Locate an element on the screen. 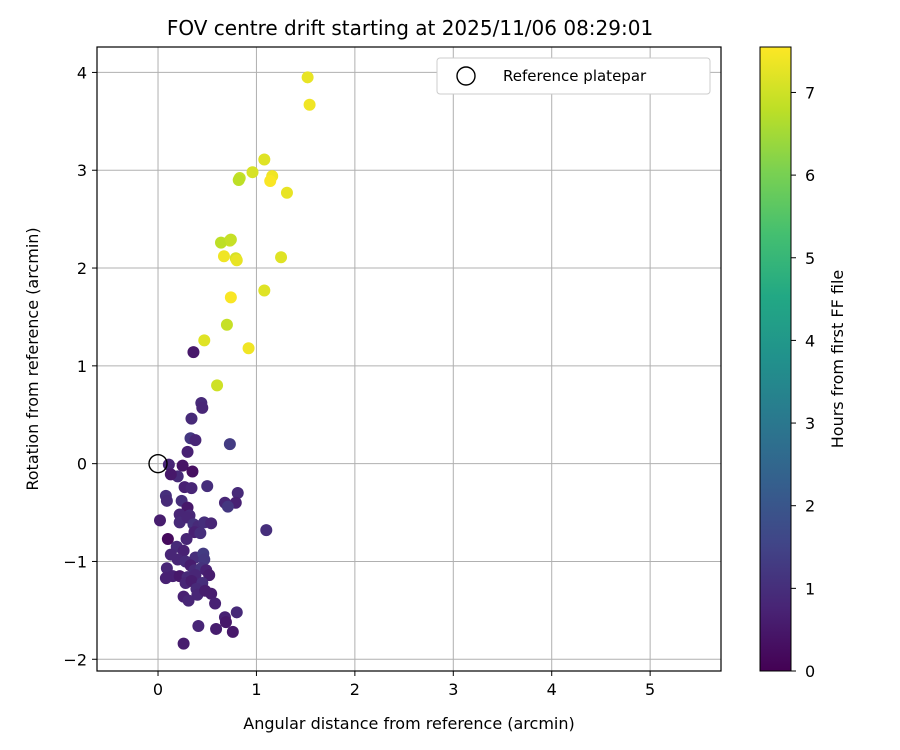 Image resolution: width=900 pixels, height=750 pixels. colorbar-label: Hours from first FF file is located at coordinates (837, 359).